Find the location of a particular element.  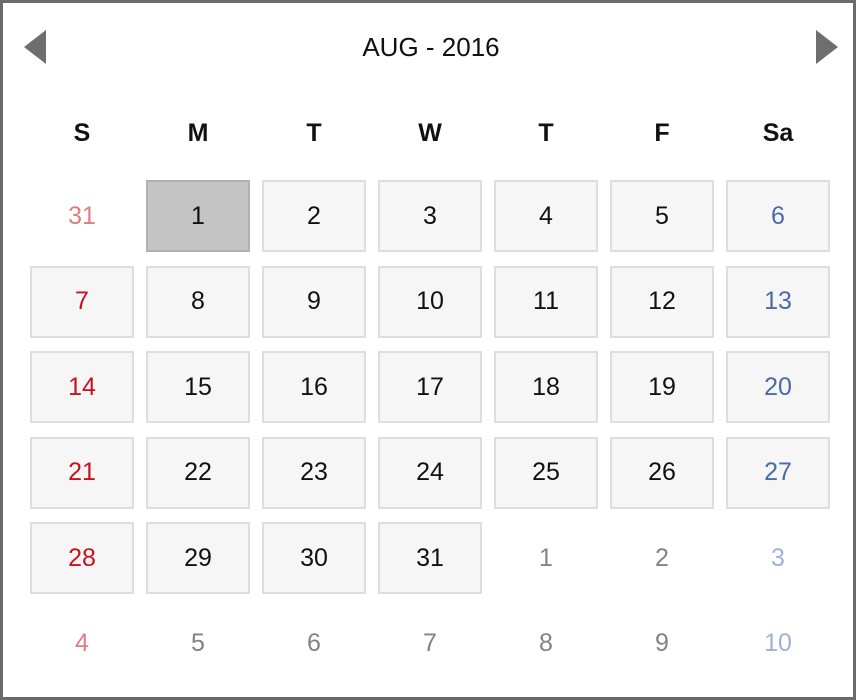

day-cell: 30 is located at coordinates (314, 558).